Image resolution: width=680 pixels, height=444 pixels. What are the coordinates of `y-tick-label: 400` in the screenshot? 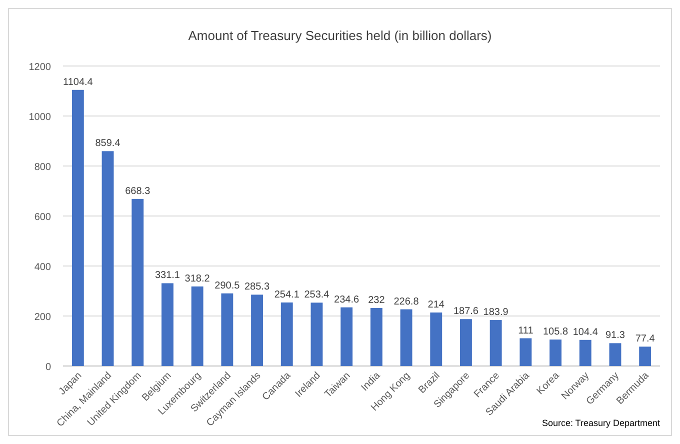 It's located at (43, 267).